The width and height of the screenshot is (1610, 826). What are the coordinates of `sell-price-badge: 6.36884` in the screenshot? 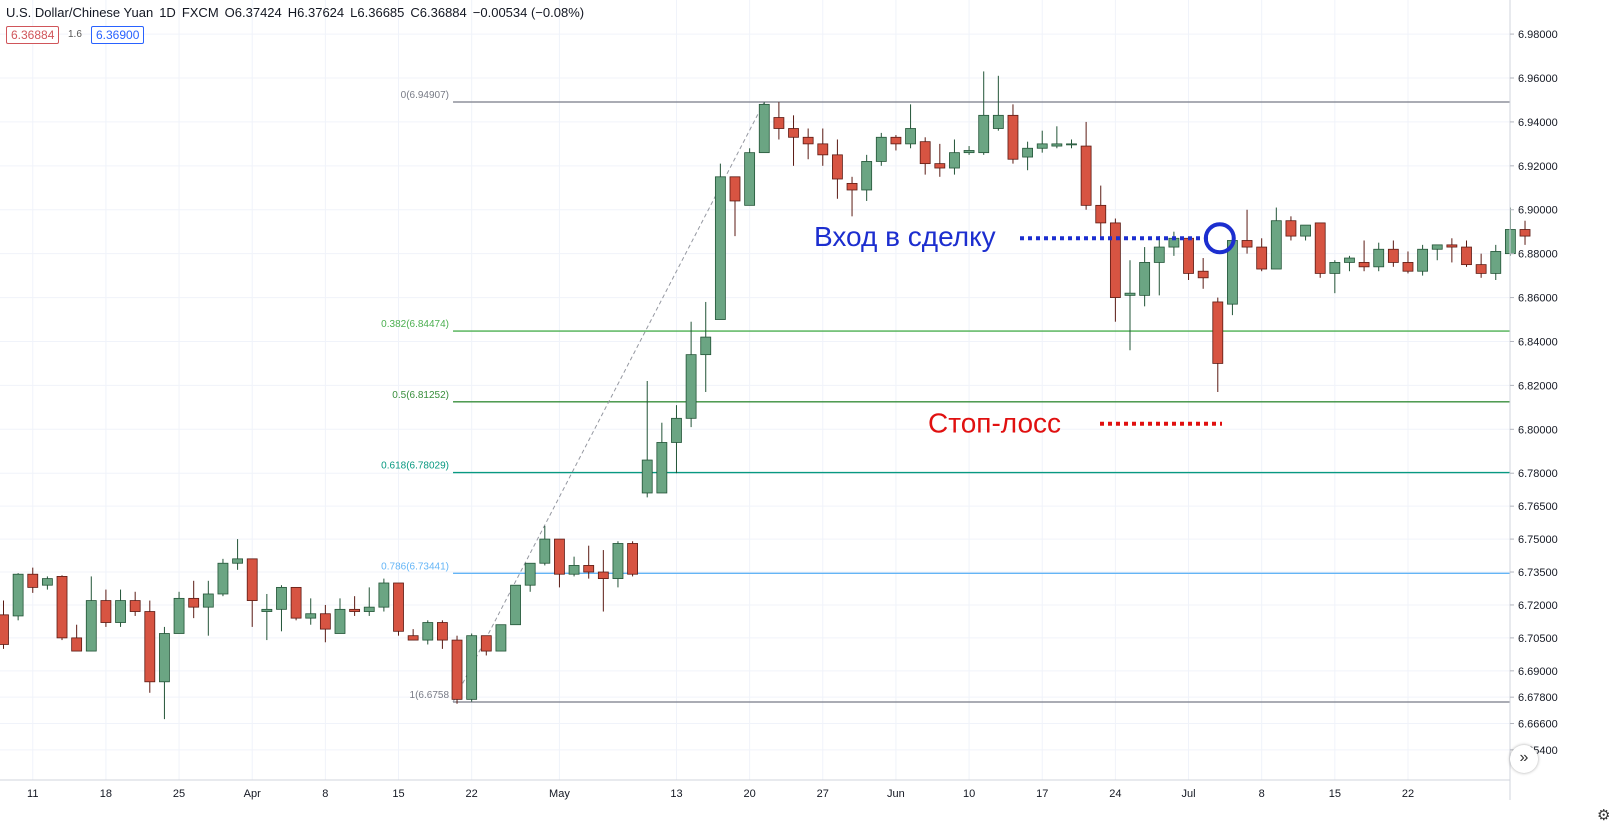 It's located at (33, 35).